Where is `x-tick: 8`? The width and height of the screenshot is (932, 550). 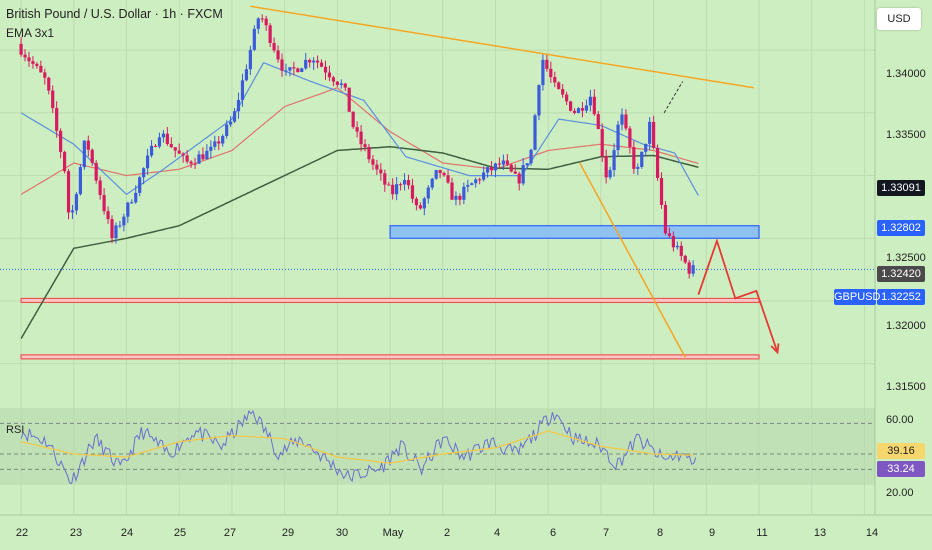
x-tick: 8 is located at coordinates (660, 533).